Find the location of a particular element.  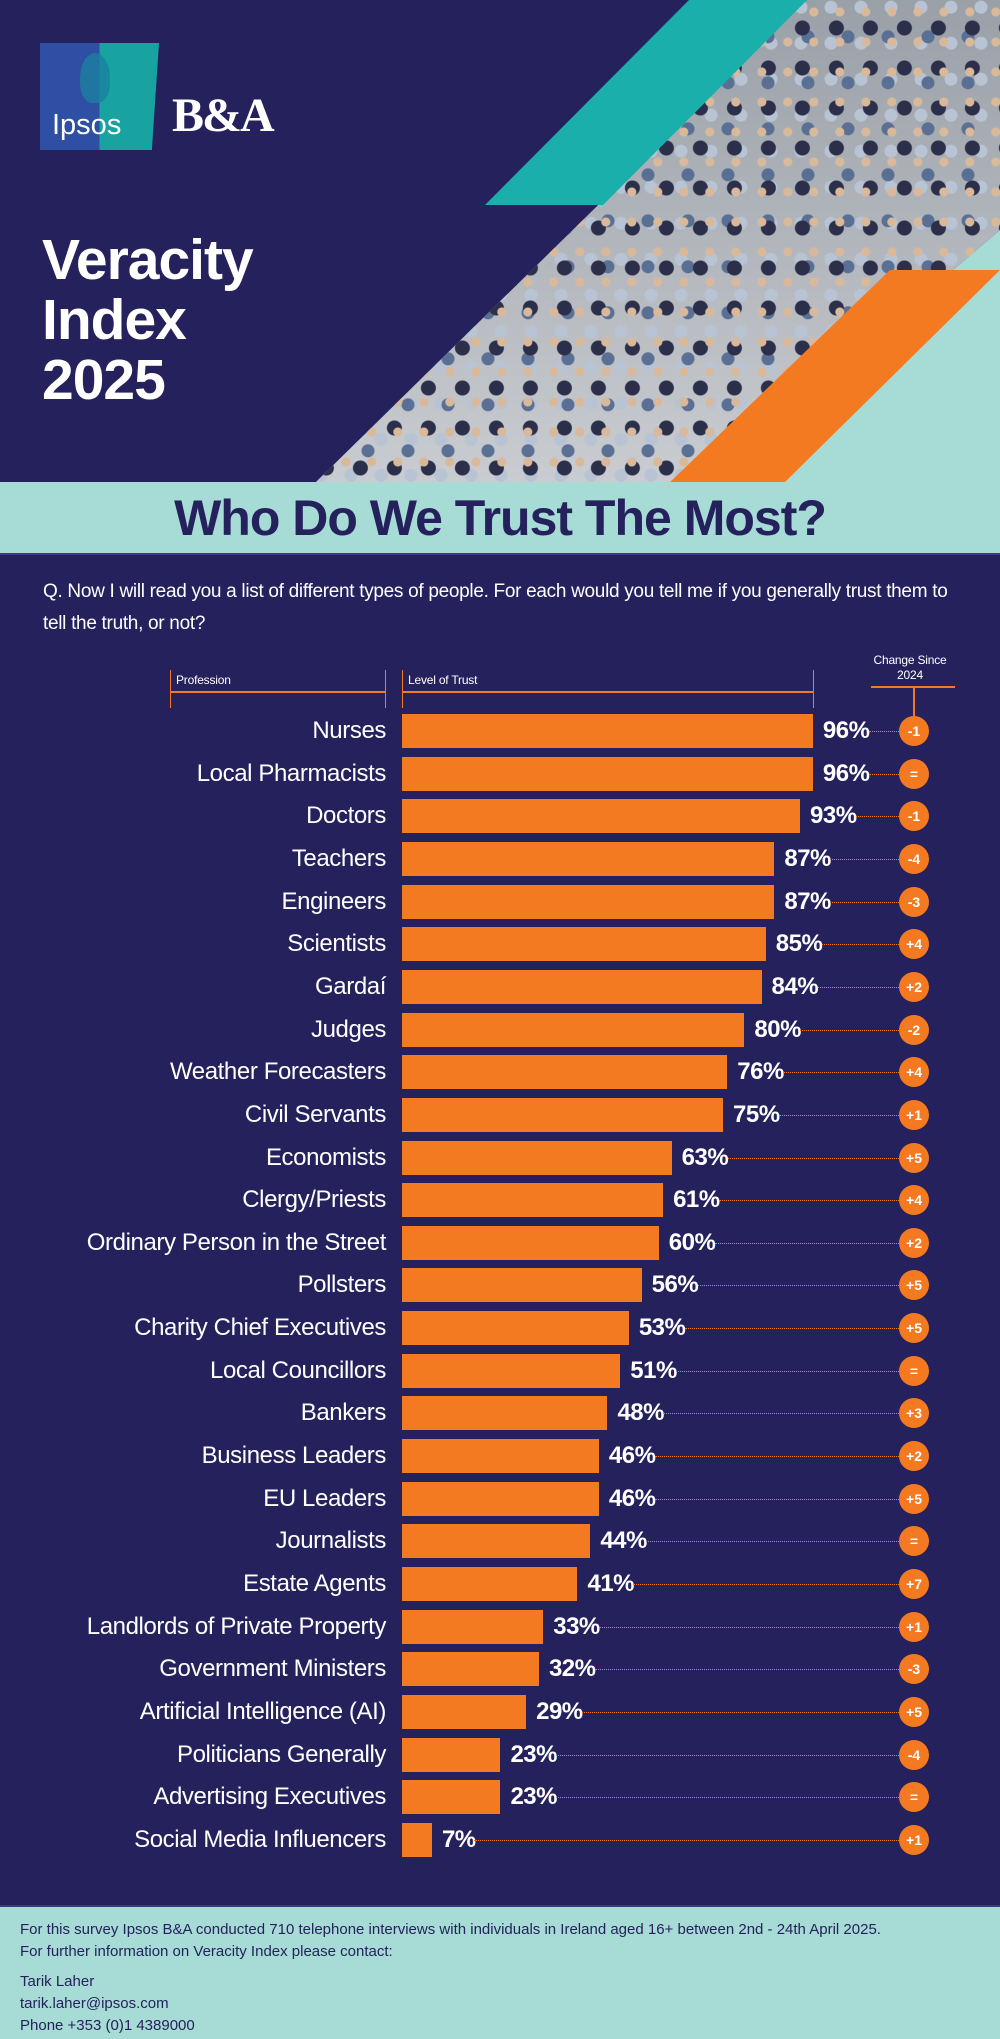

change-header-stem is located at coordinates (914, 702).